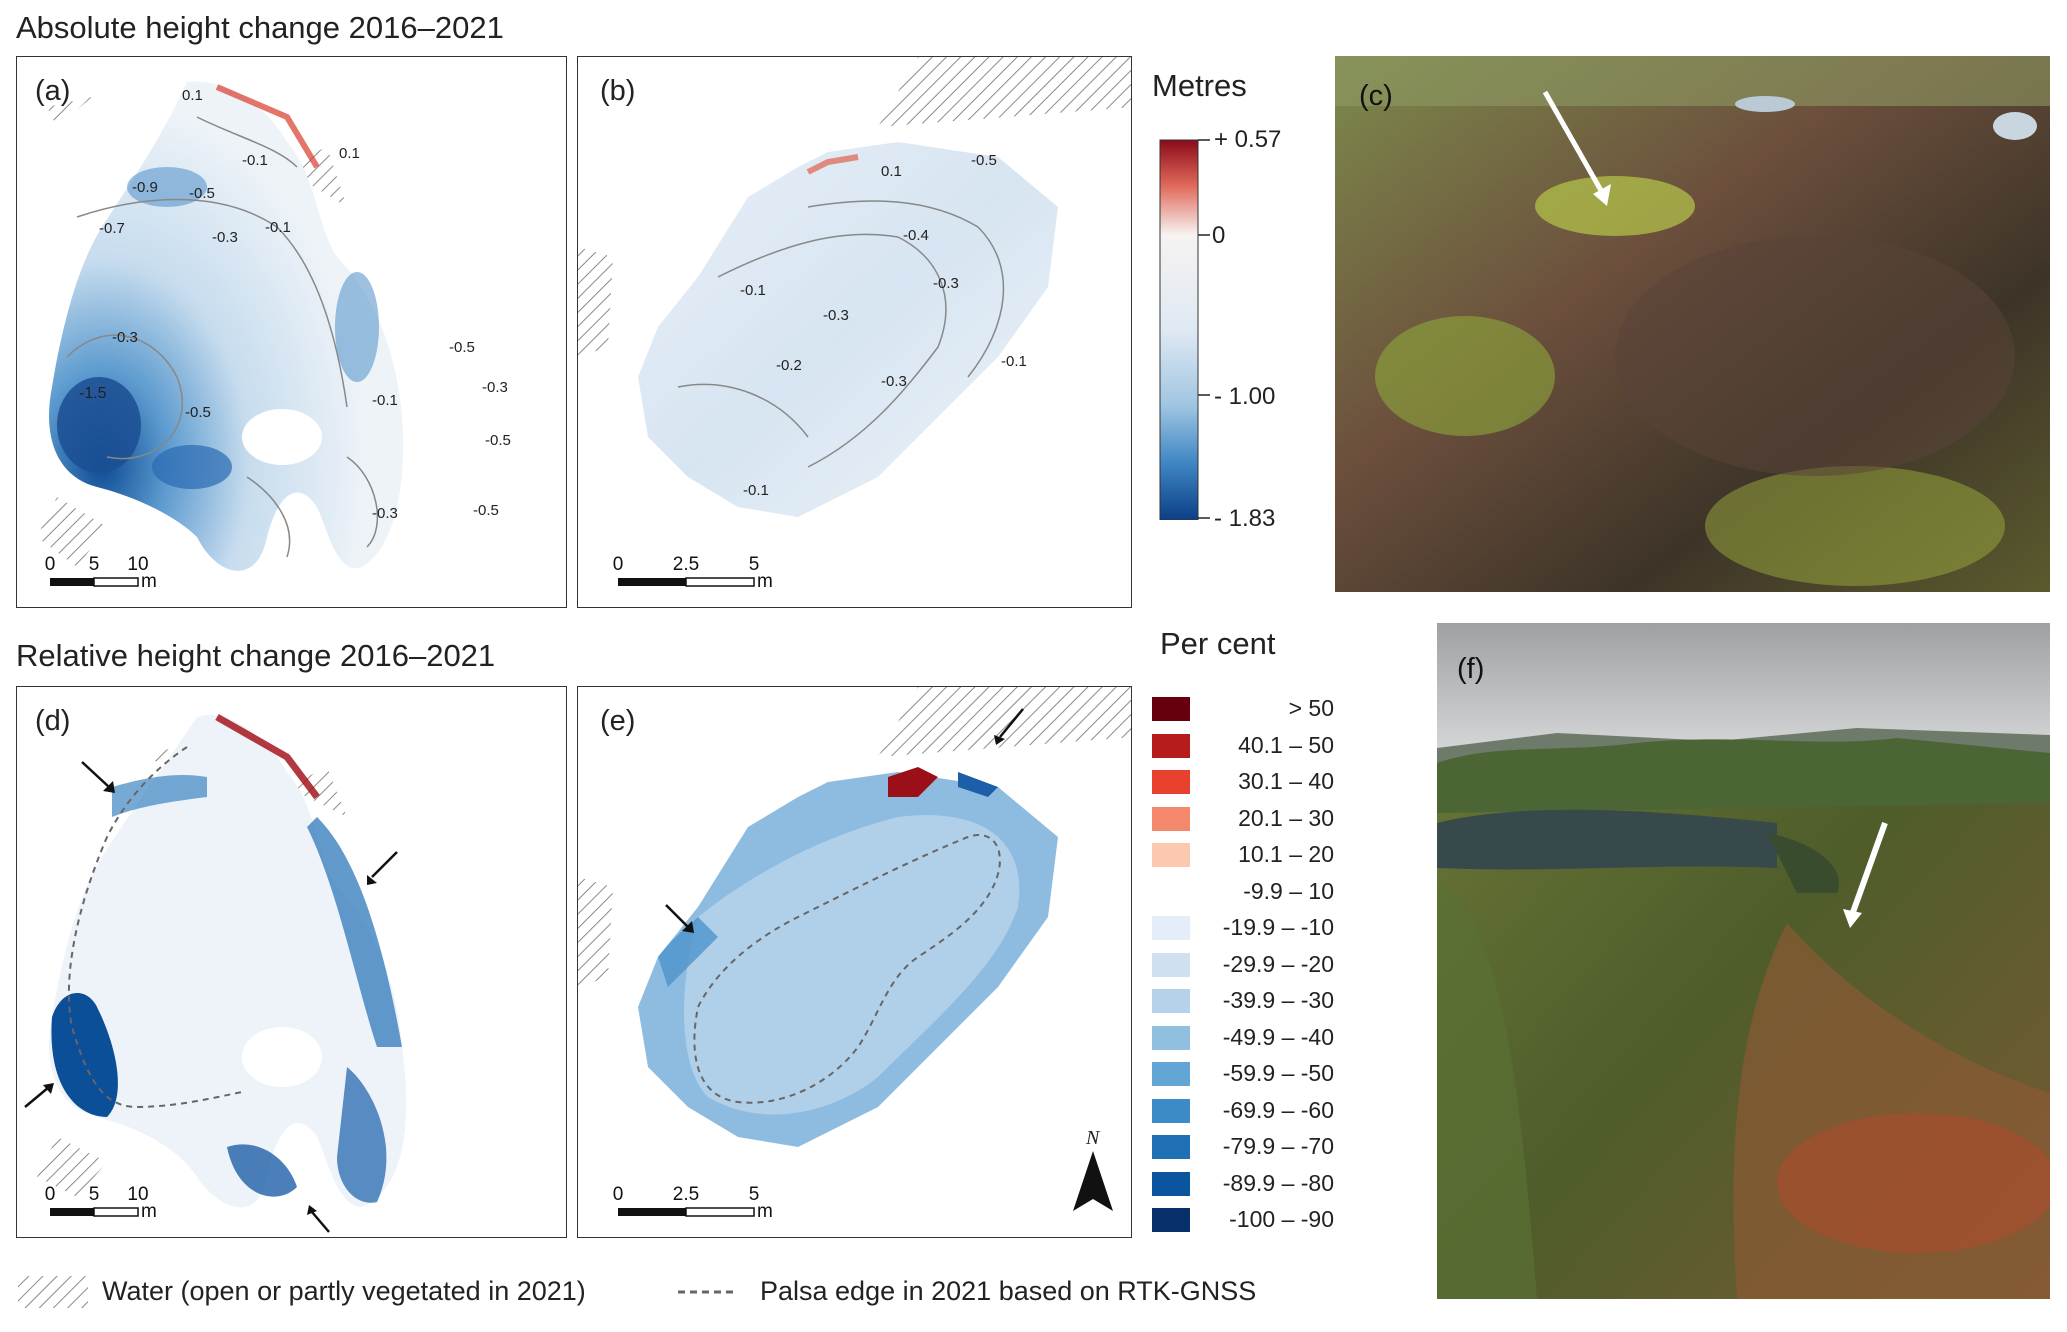 The height and width of the screenshot is (1332, 2067). Describe the element at coordinates (1218, 643) in the screenshot. I see `legend-percent-title: Per cent` at that location.